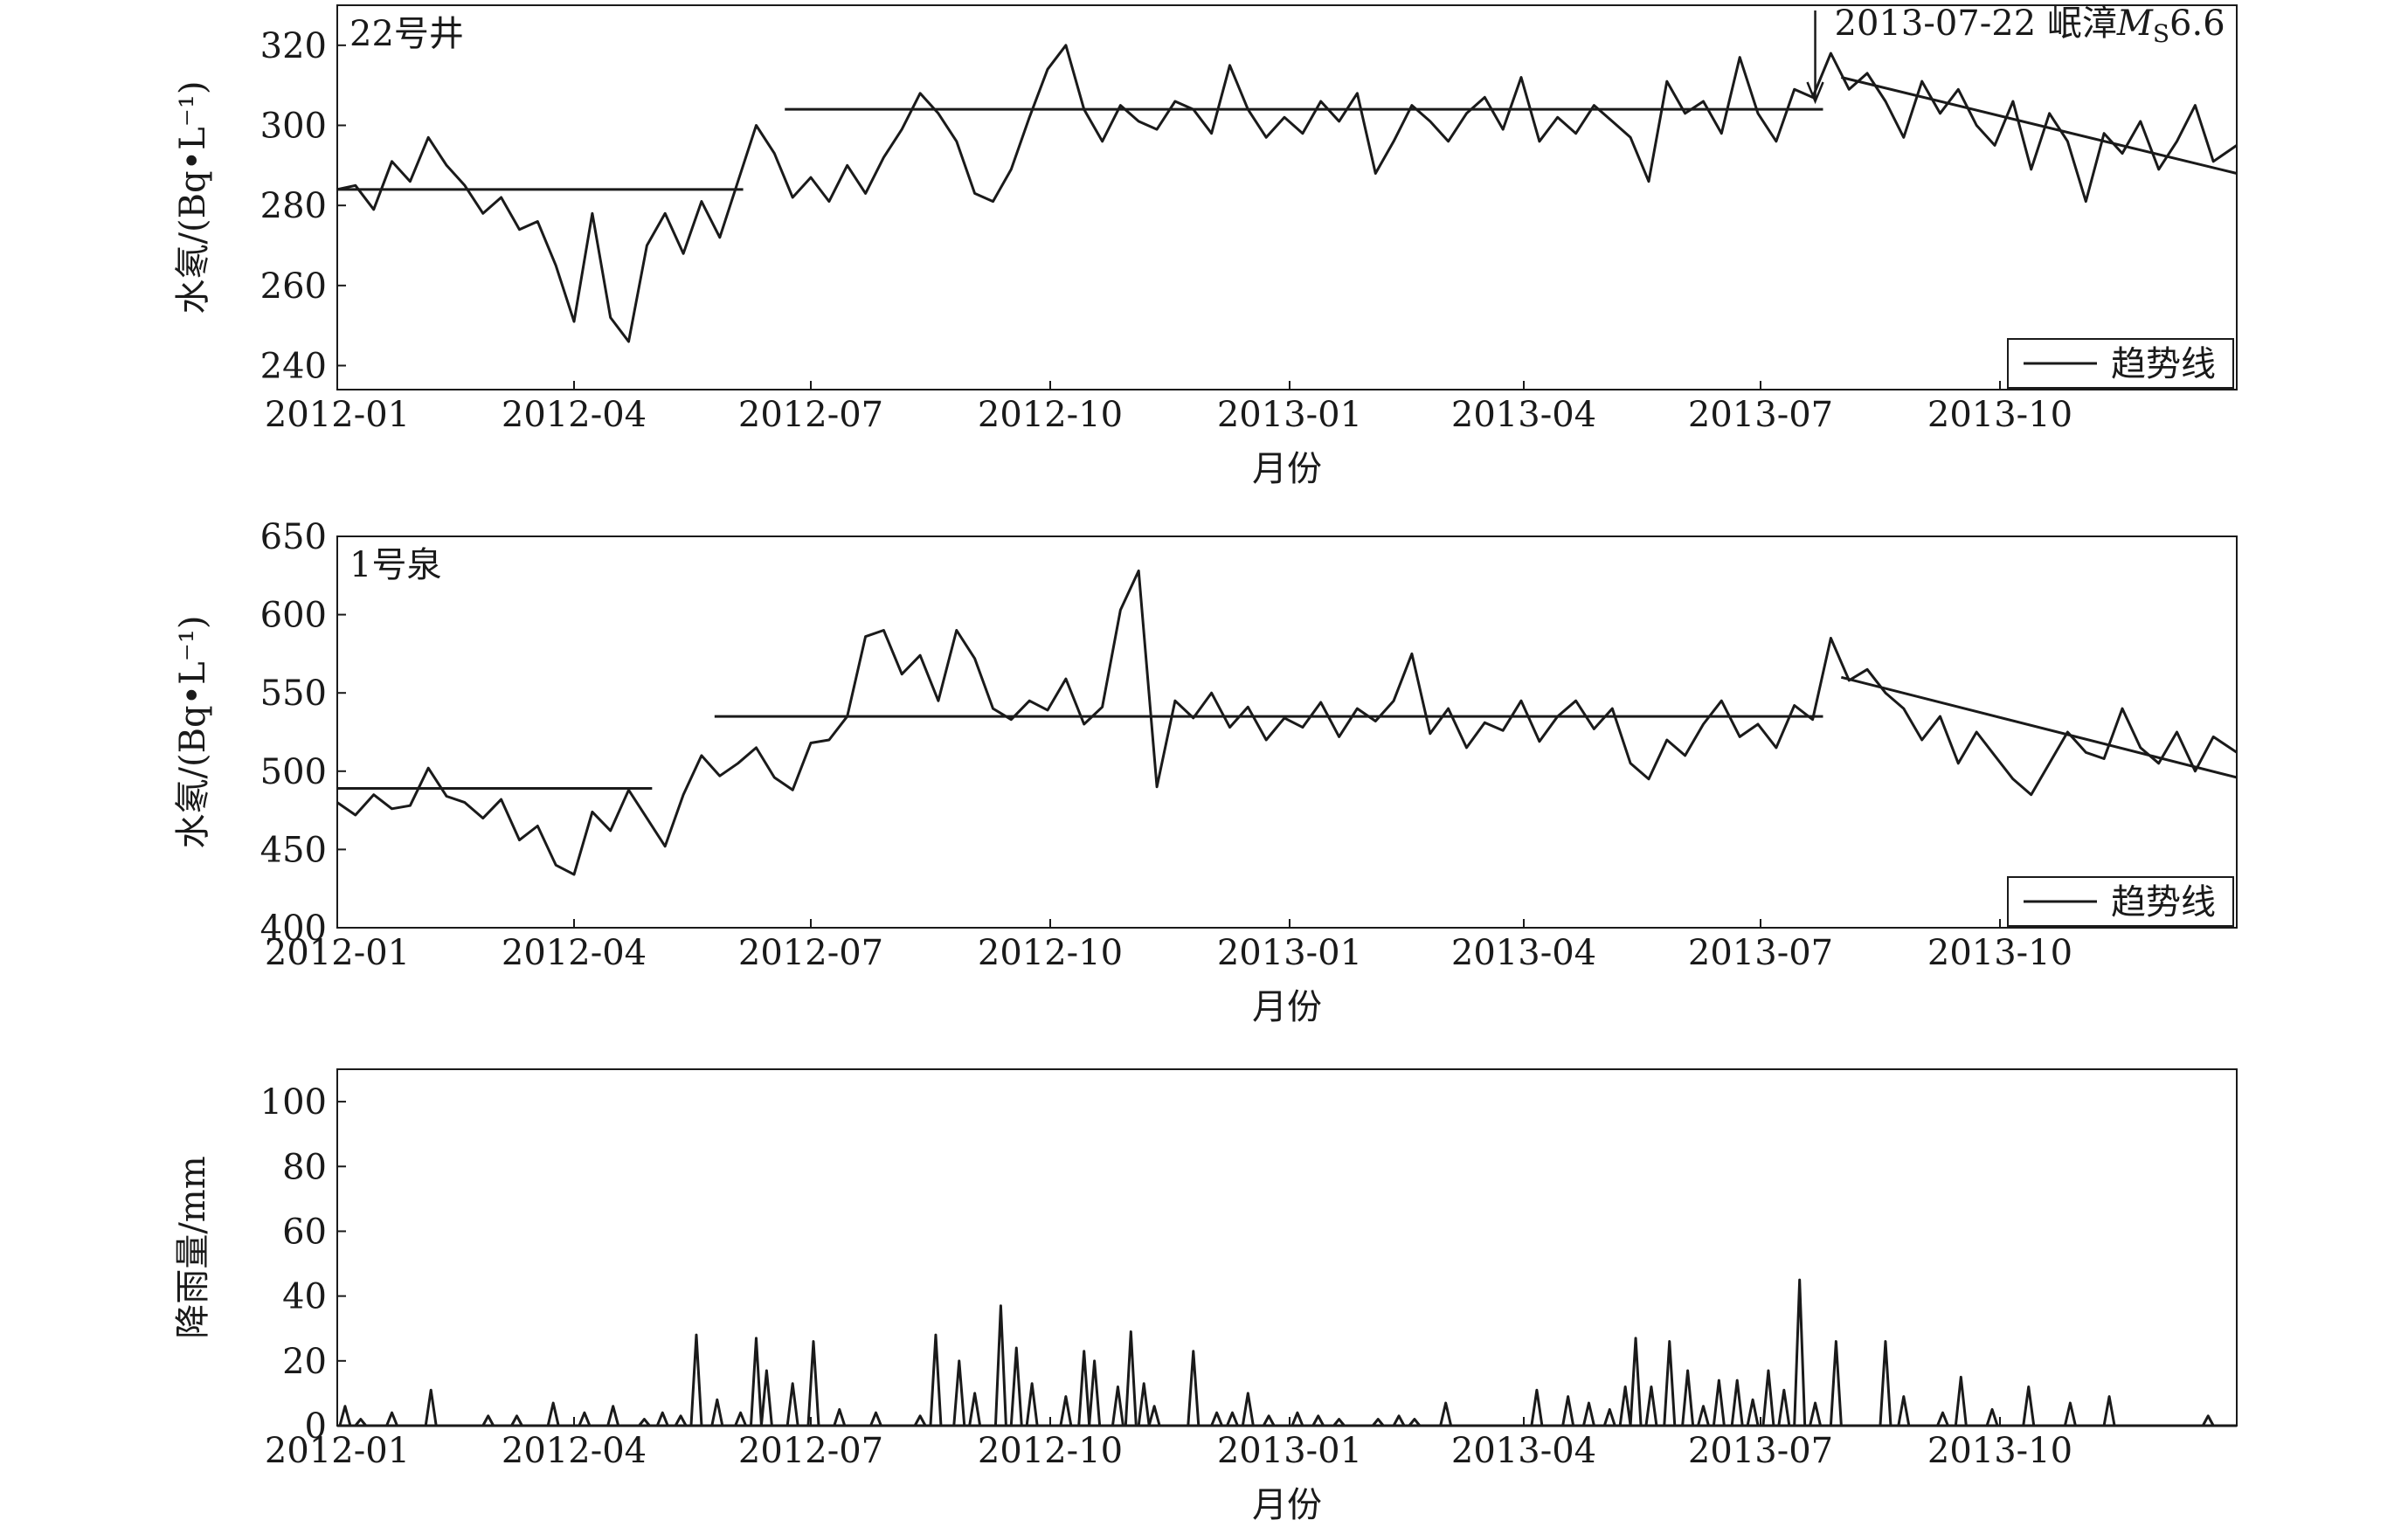 The image size is (2408, 1527). What do you see at coordinates (293, 206) in the screenshot?
I see `y-tick-label: 280` at bounding box center [293, 206].